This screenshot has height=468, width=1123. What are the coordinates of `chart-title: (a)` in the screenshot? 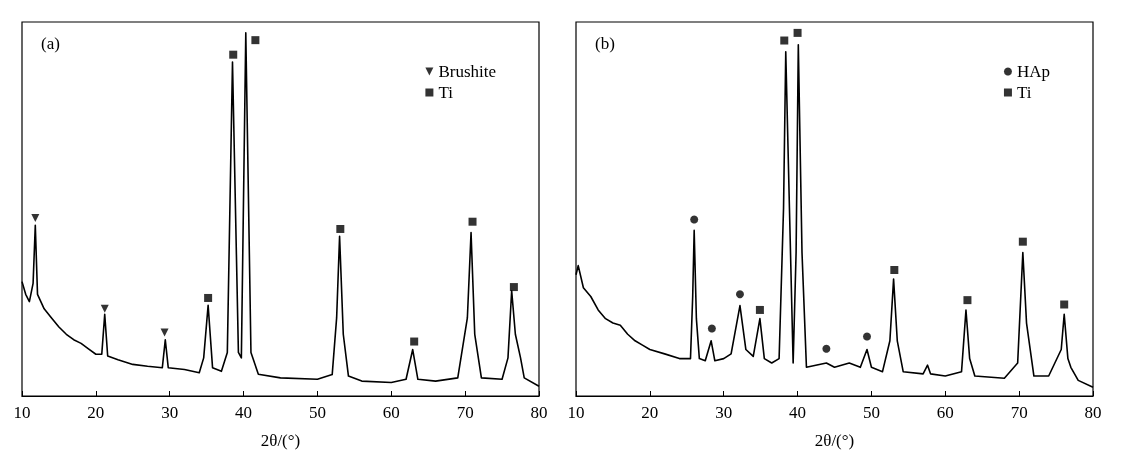 It's located at (50, 43).